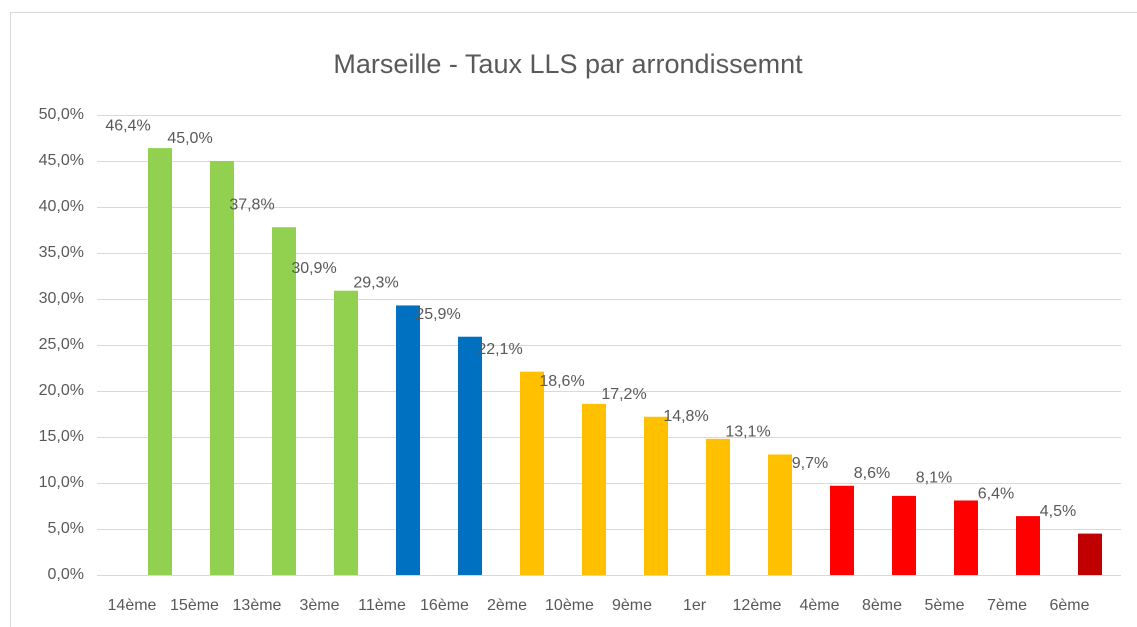  Describe the element at coordinates (872, 473) in the screenshot. I see `data-label: 8,6%` at that location.